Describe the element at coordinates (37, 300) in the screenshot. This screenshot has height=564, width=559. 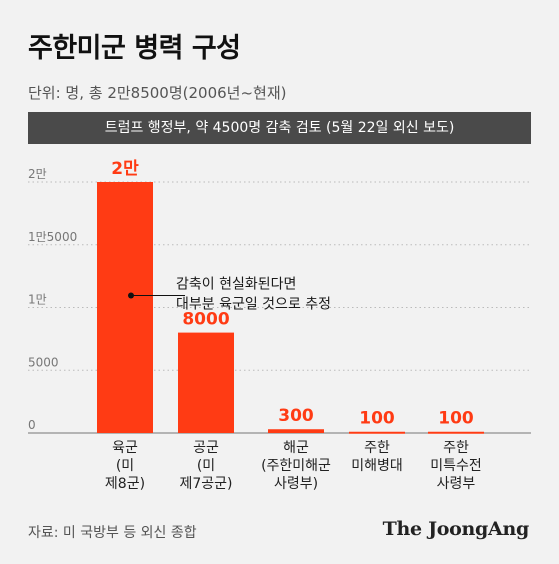
I see `y-tick-label: 1만` at that location.